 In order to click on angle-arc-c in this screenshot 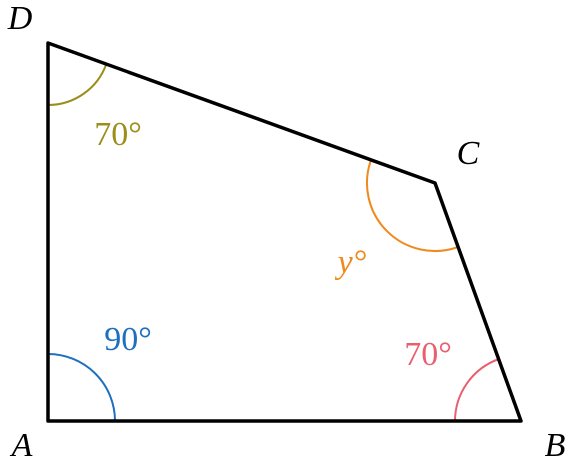, I will do `click(412, 205)`.